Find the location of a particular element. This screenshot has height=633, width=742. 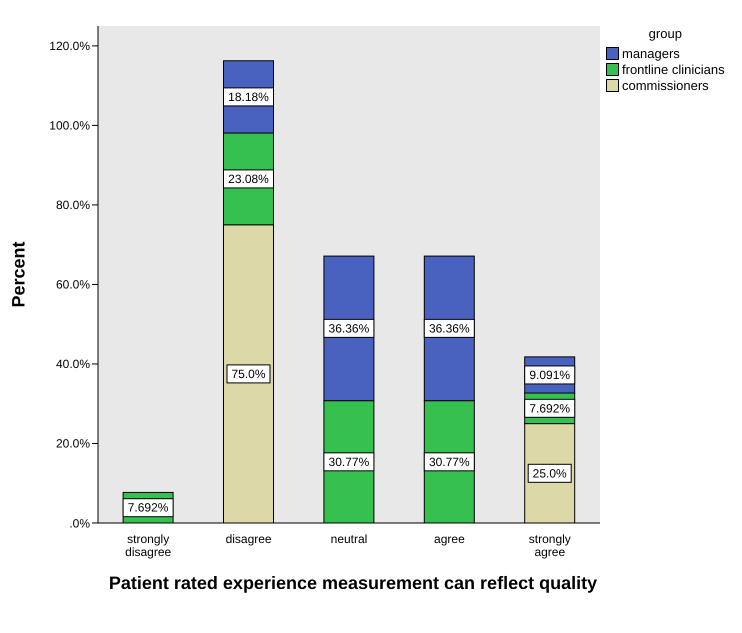

y-axis-title: Percent is located at coordinates (18, 274).